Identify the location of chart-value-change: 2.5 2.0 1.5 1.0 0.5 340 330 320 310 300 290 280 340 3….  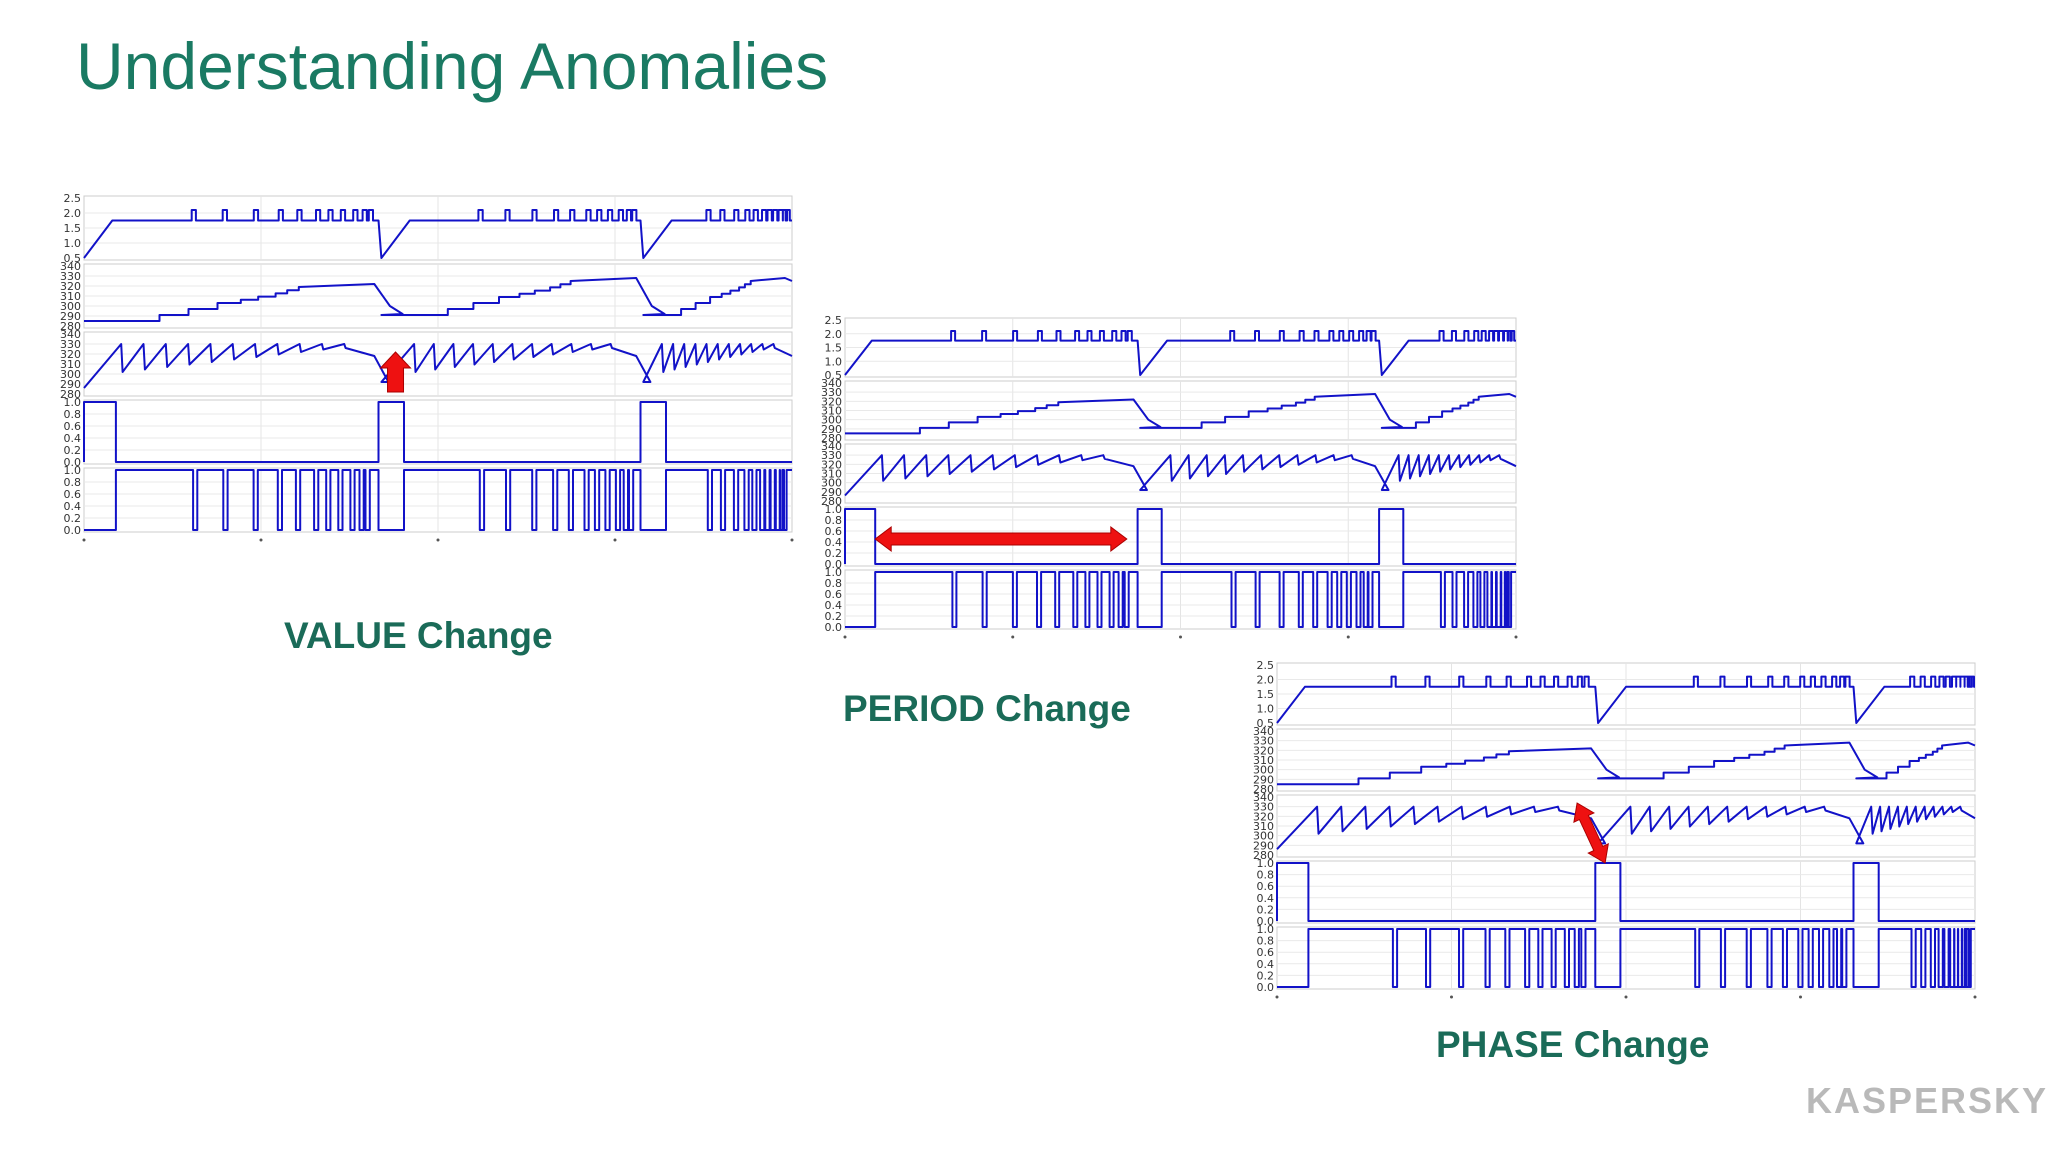
(419, 367).